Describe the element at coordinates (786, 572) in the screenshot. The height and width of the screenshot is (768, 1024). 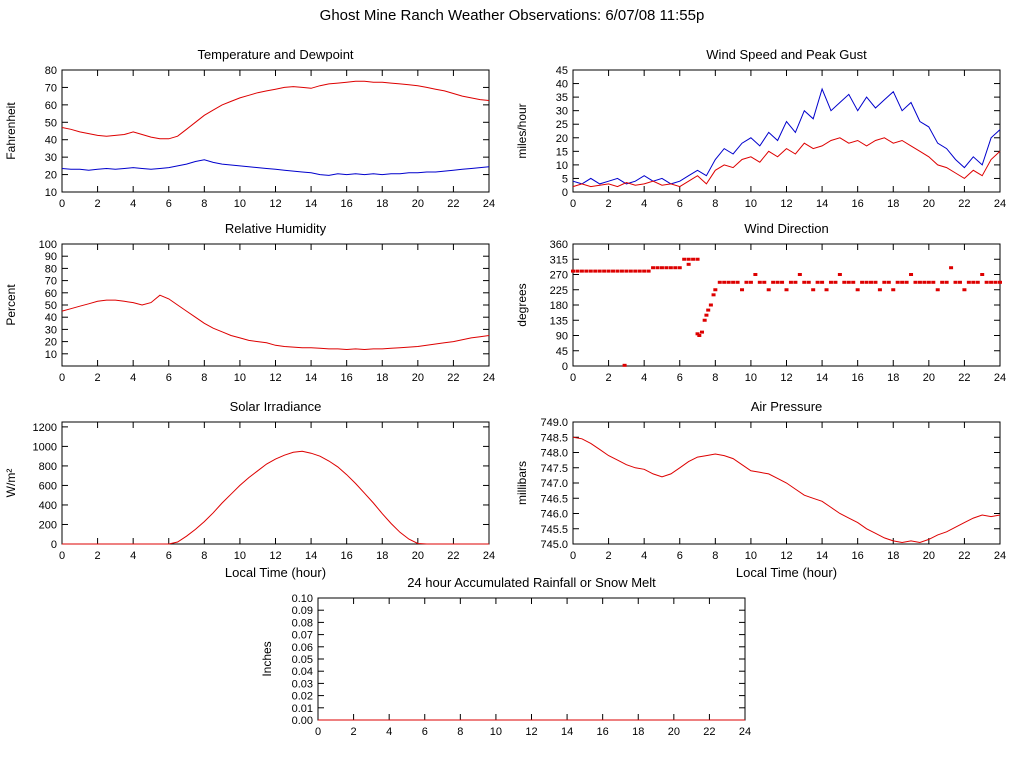
I see `svg-text: Local Time (hour)` at that location.